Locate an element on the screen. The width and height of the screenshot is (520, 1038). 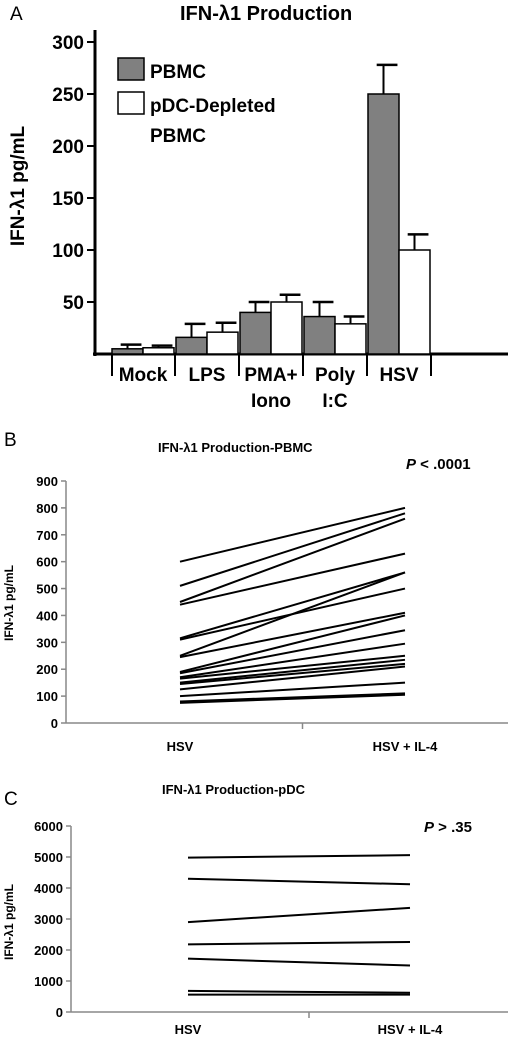
category-label: HSV is located at coordinates (398, 375).